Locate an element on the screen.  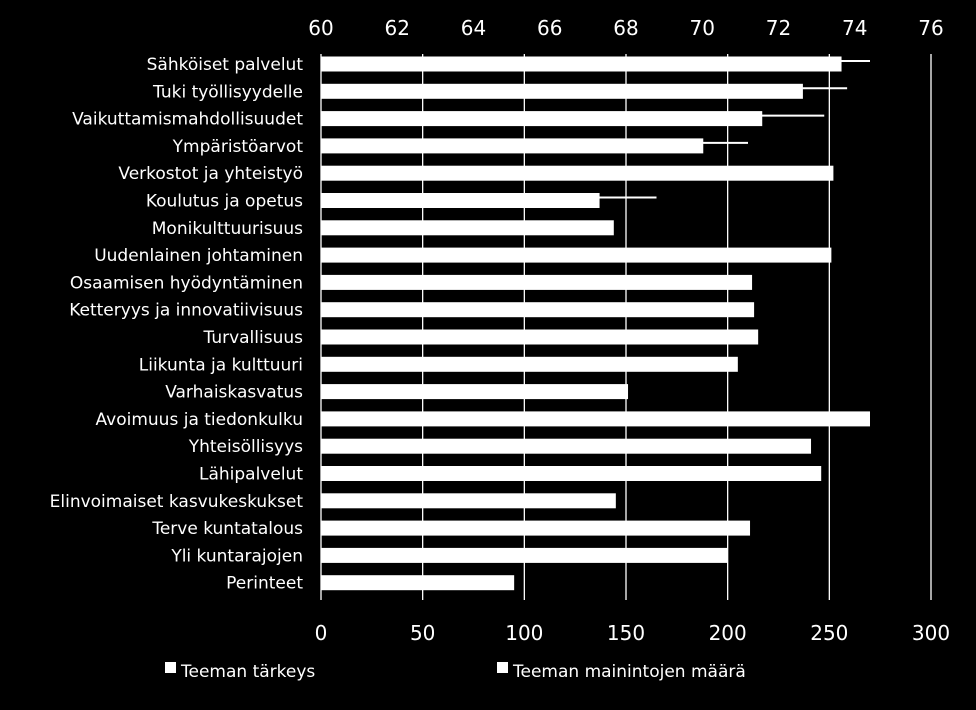
top-axis-tick-label: 64 is located at coordinates (473, 28).